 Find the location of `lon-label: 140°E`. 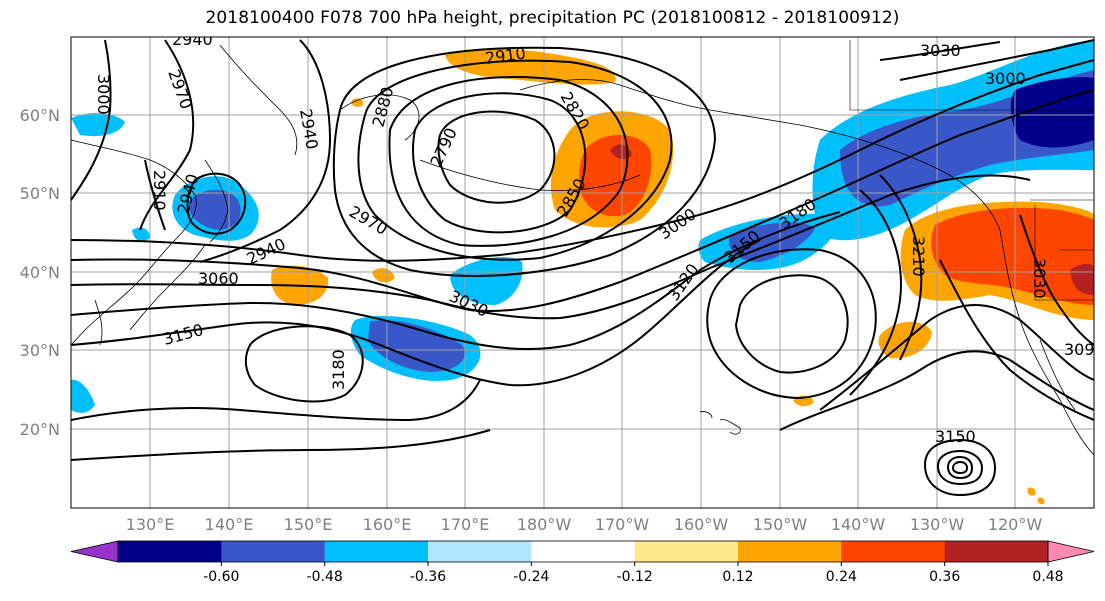

lon-label: 140°E is located at coordinates (229, 524).